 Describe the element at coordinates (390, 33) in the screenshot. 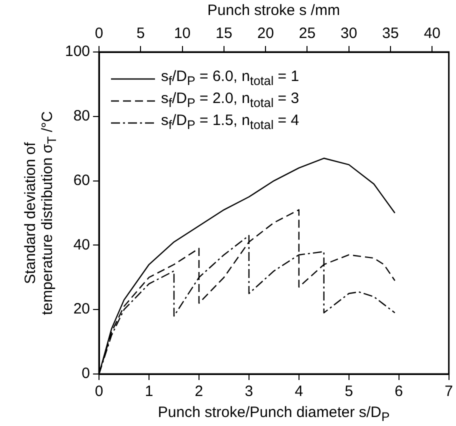

I see `x2-tick-label: 35` at that location.